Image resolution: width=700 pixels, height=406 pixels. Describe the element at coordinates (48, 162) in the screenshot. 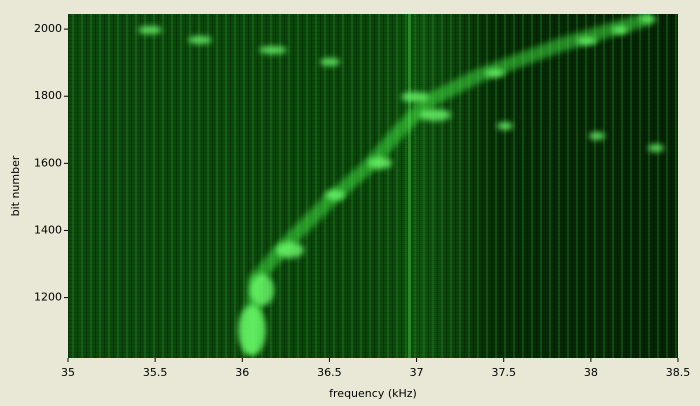

I see `y-tick-label: 1600` at that location.